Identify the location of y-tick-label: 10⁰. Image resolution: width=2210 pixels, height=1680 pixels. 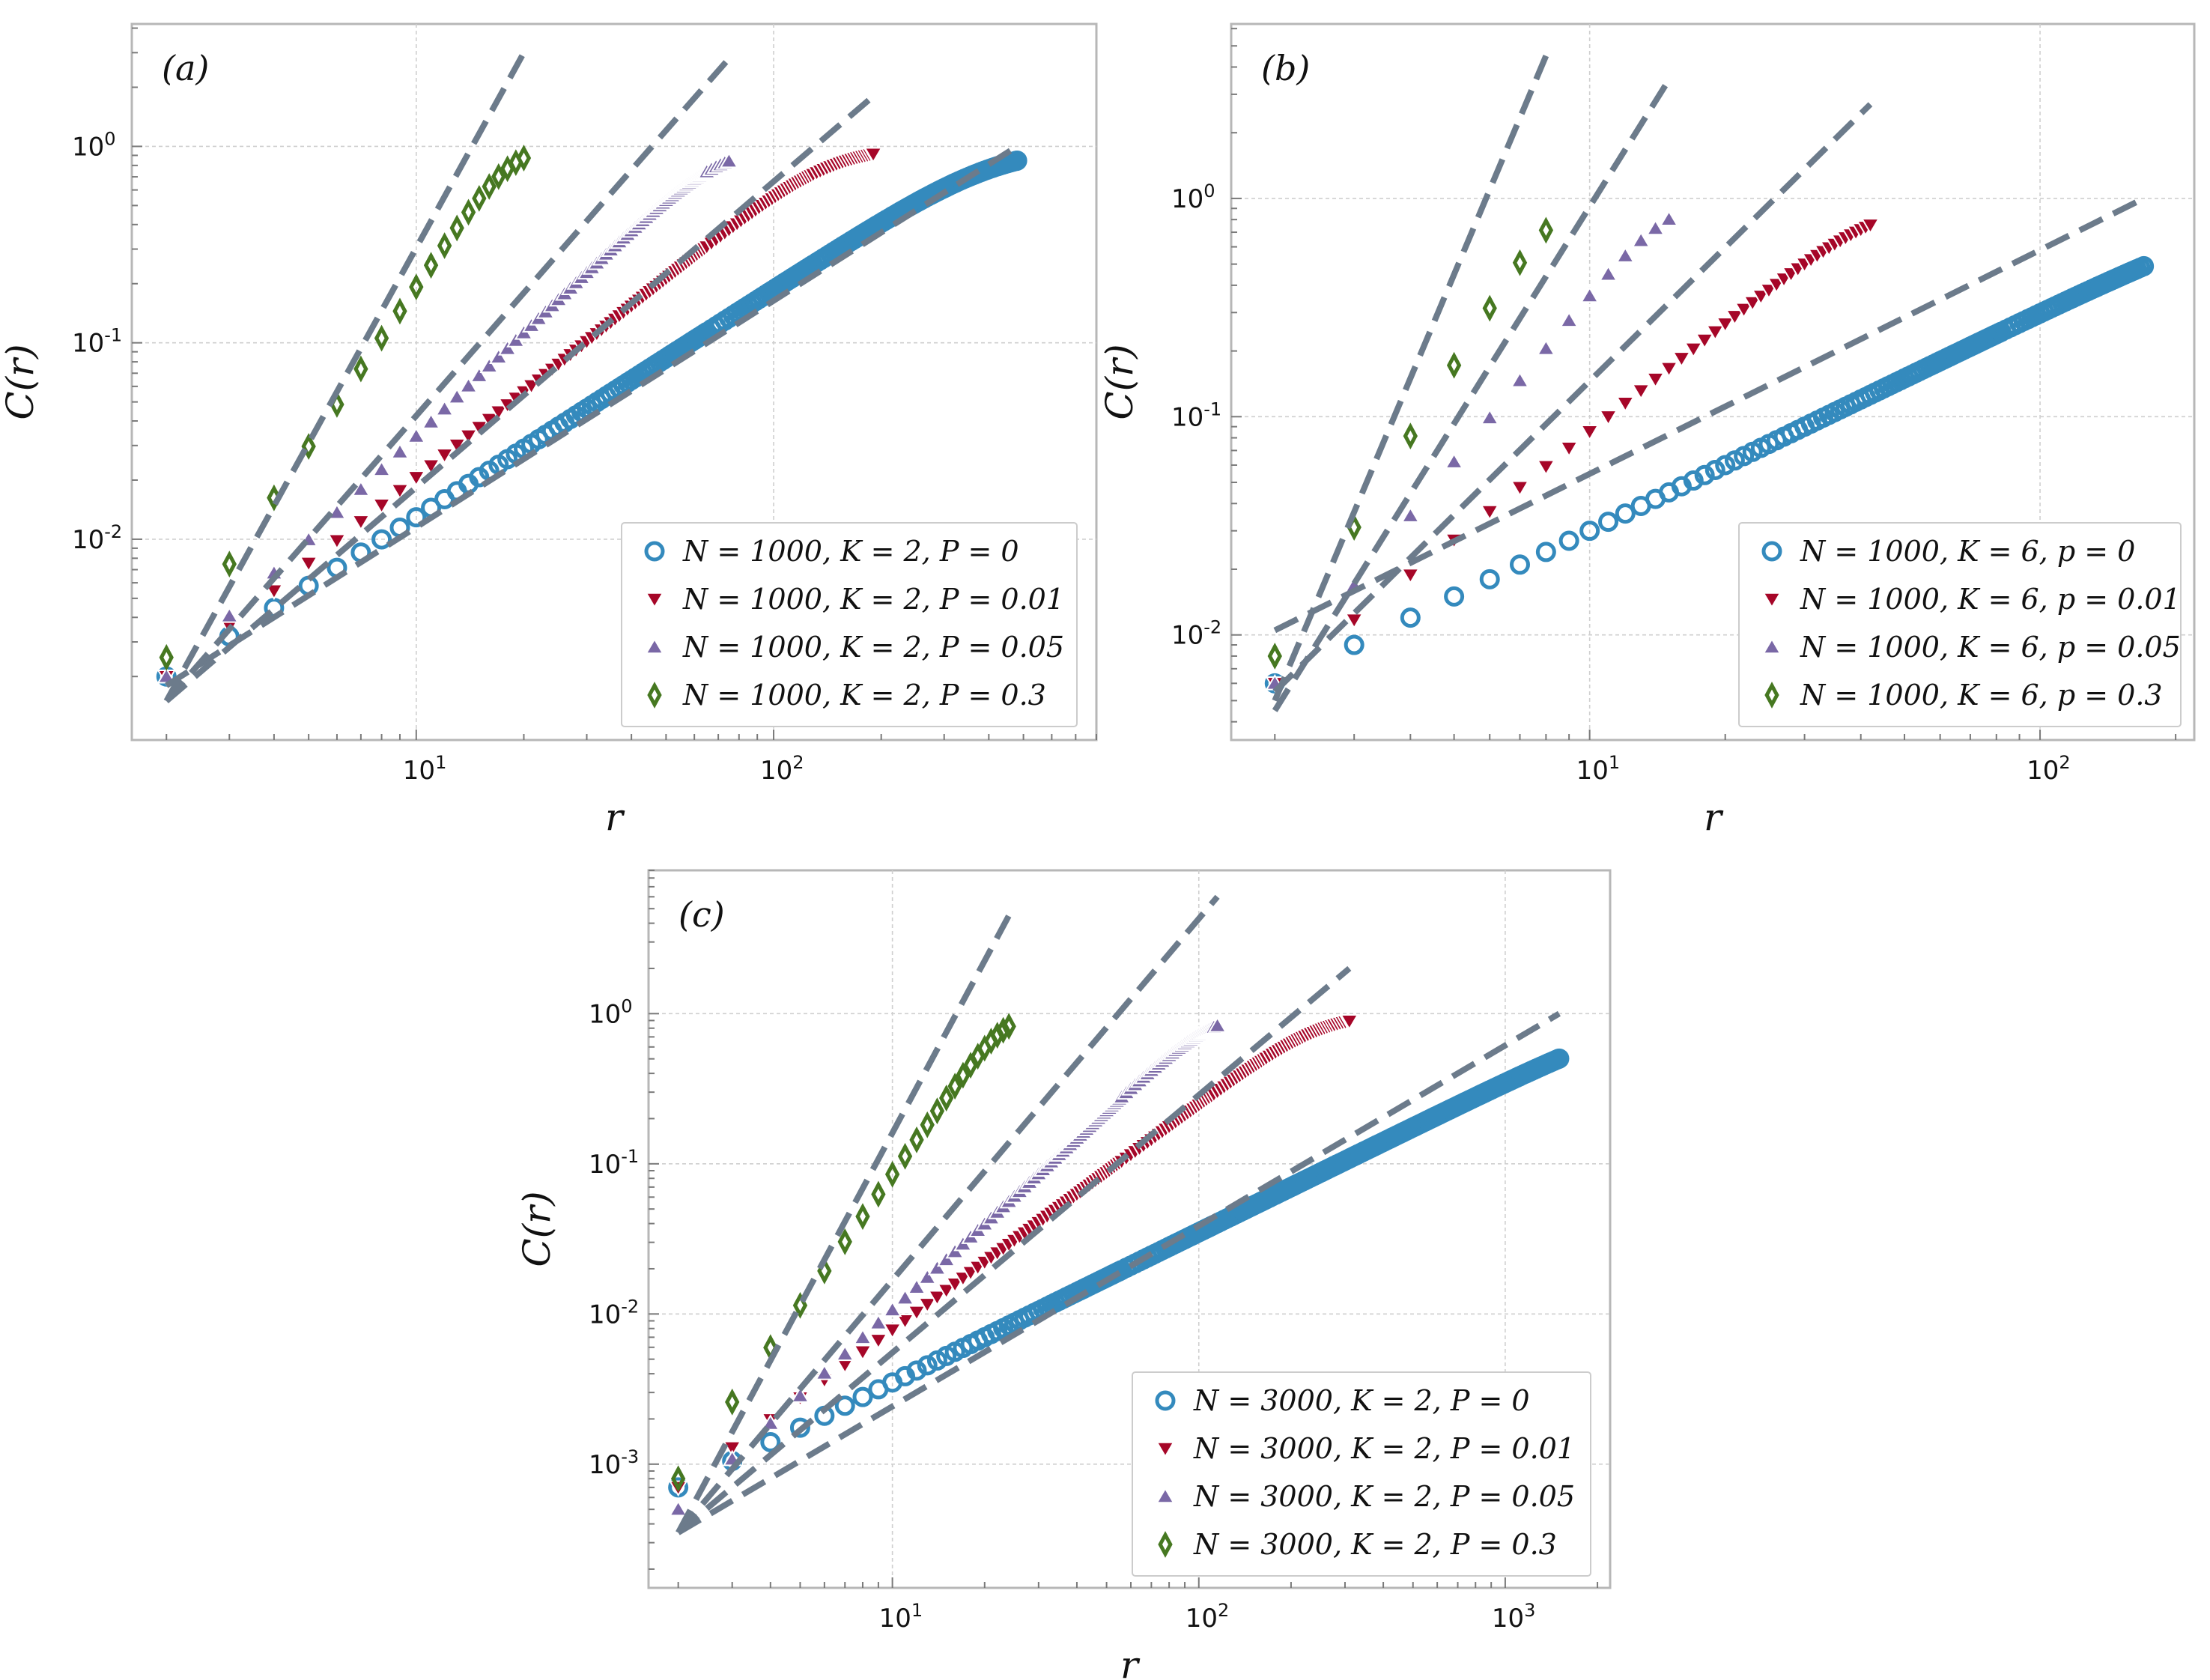
(1193, 197).